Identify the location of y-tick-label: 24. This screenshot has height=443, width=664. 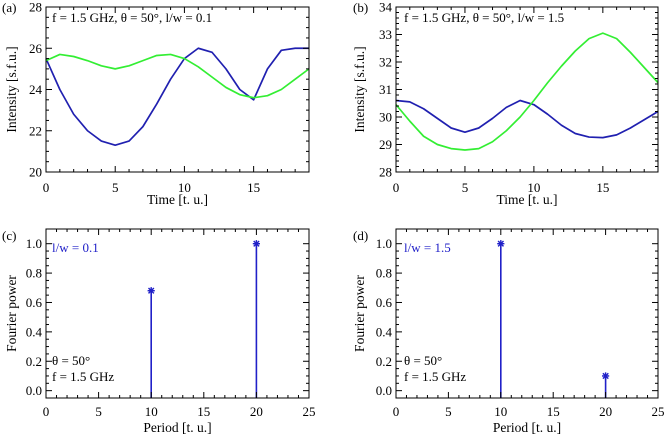
(36, 89).